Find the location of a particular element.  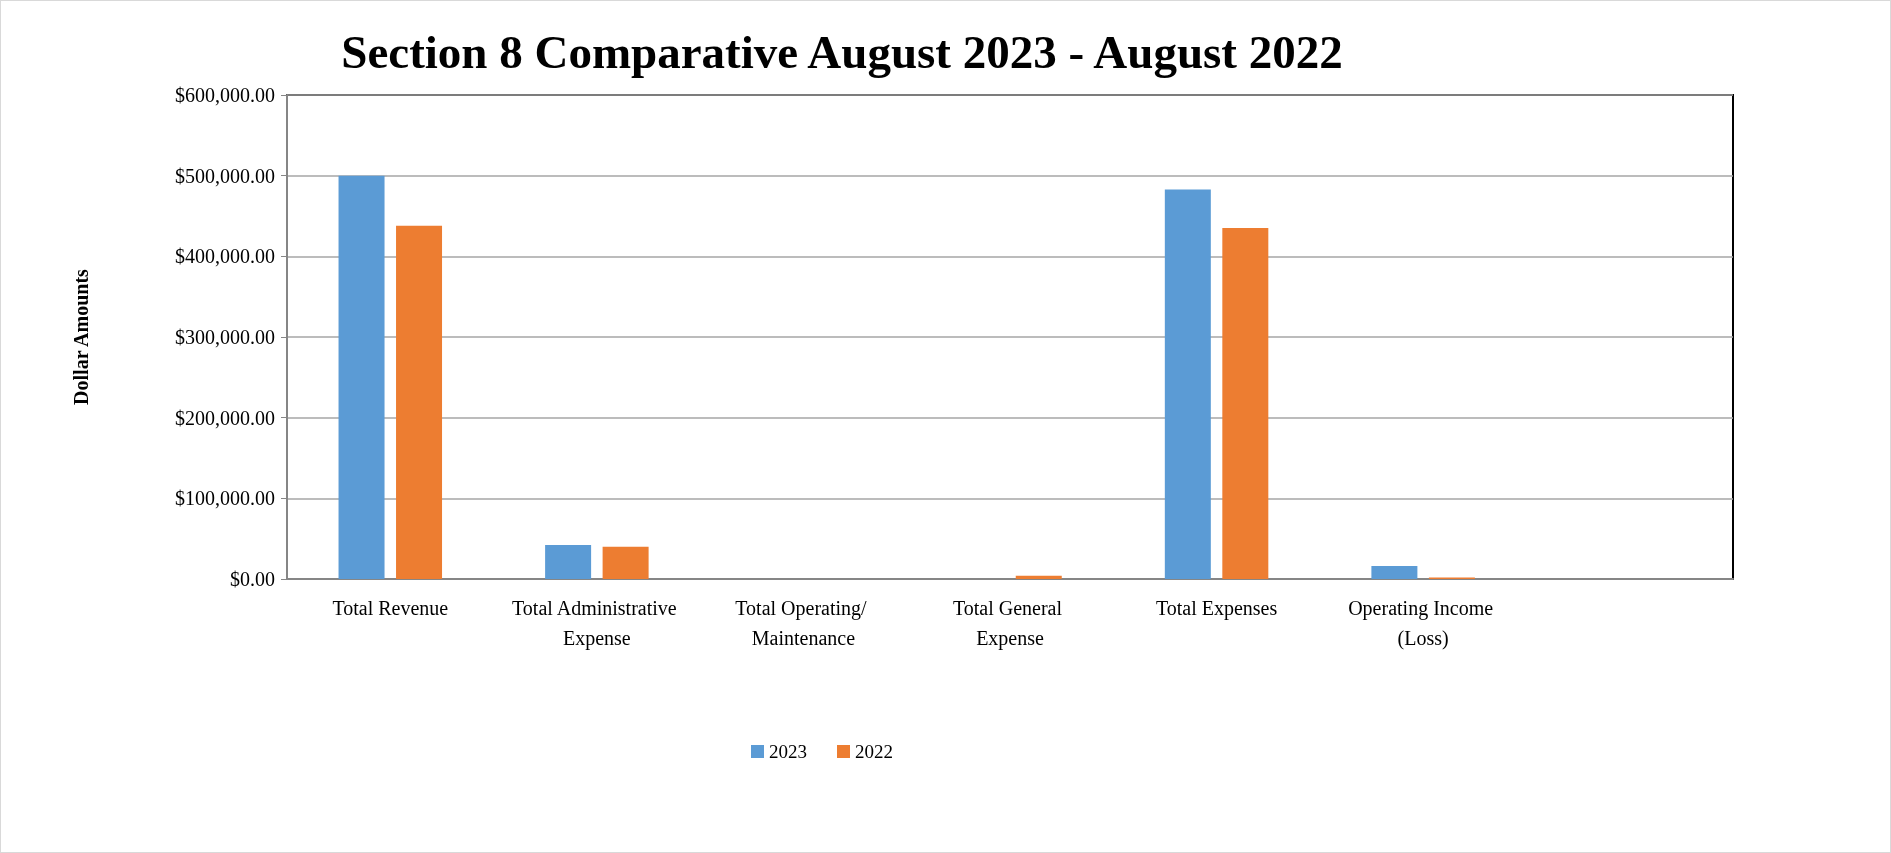

chart-title: Section 8 Comparative August 2023 - August 2022 is located at coordinates (842, 51).